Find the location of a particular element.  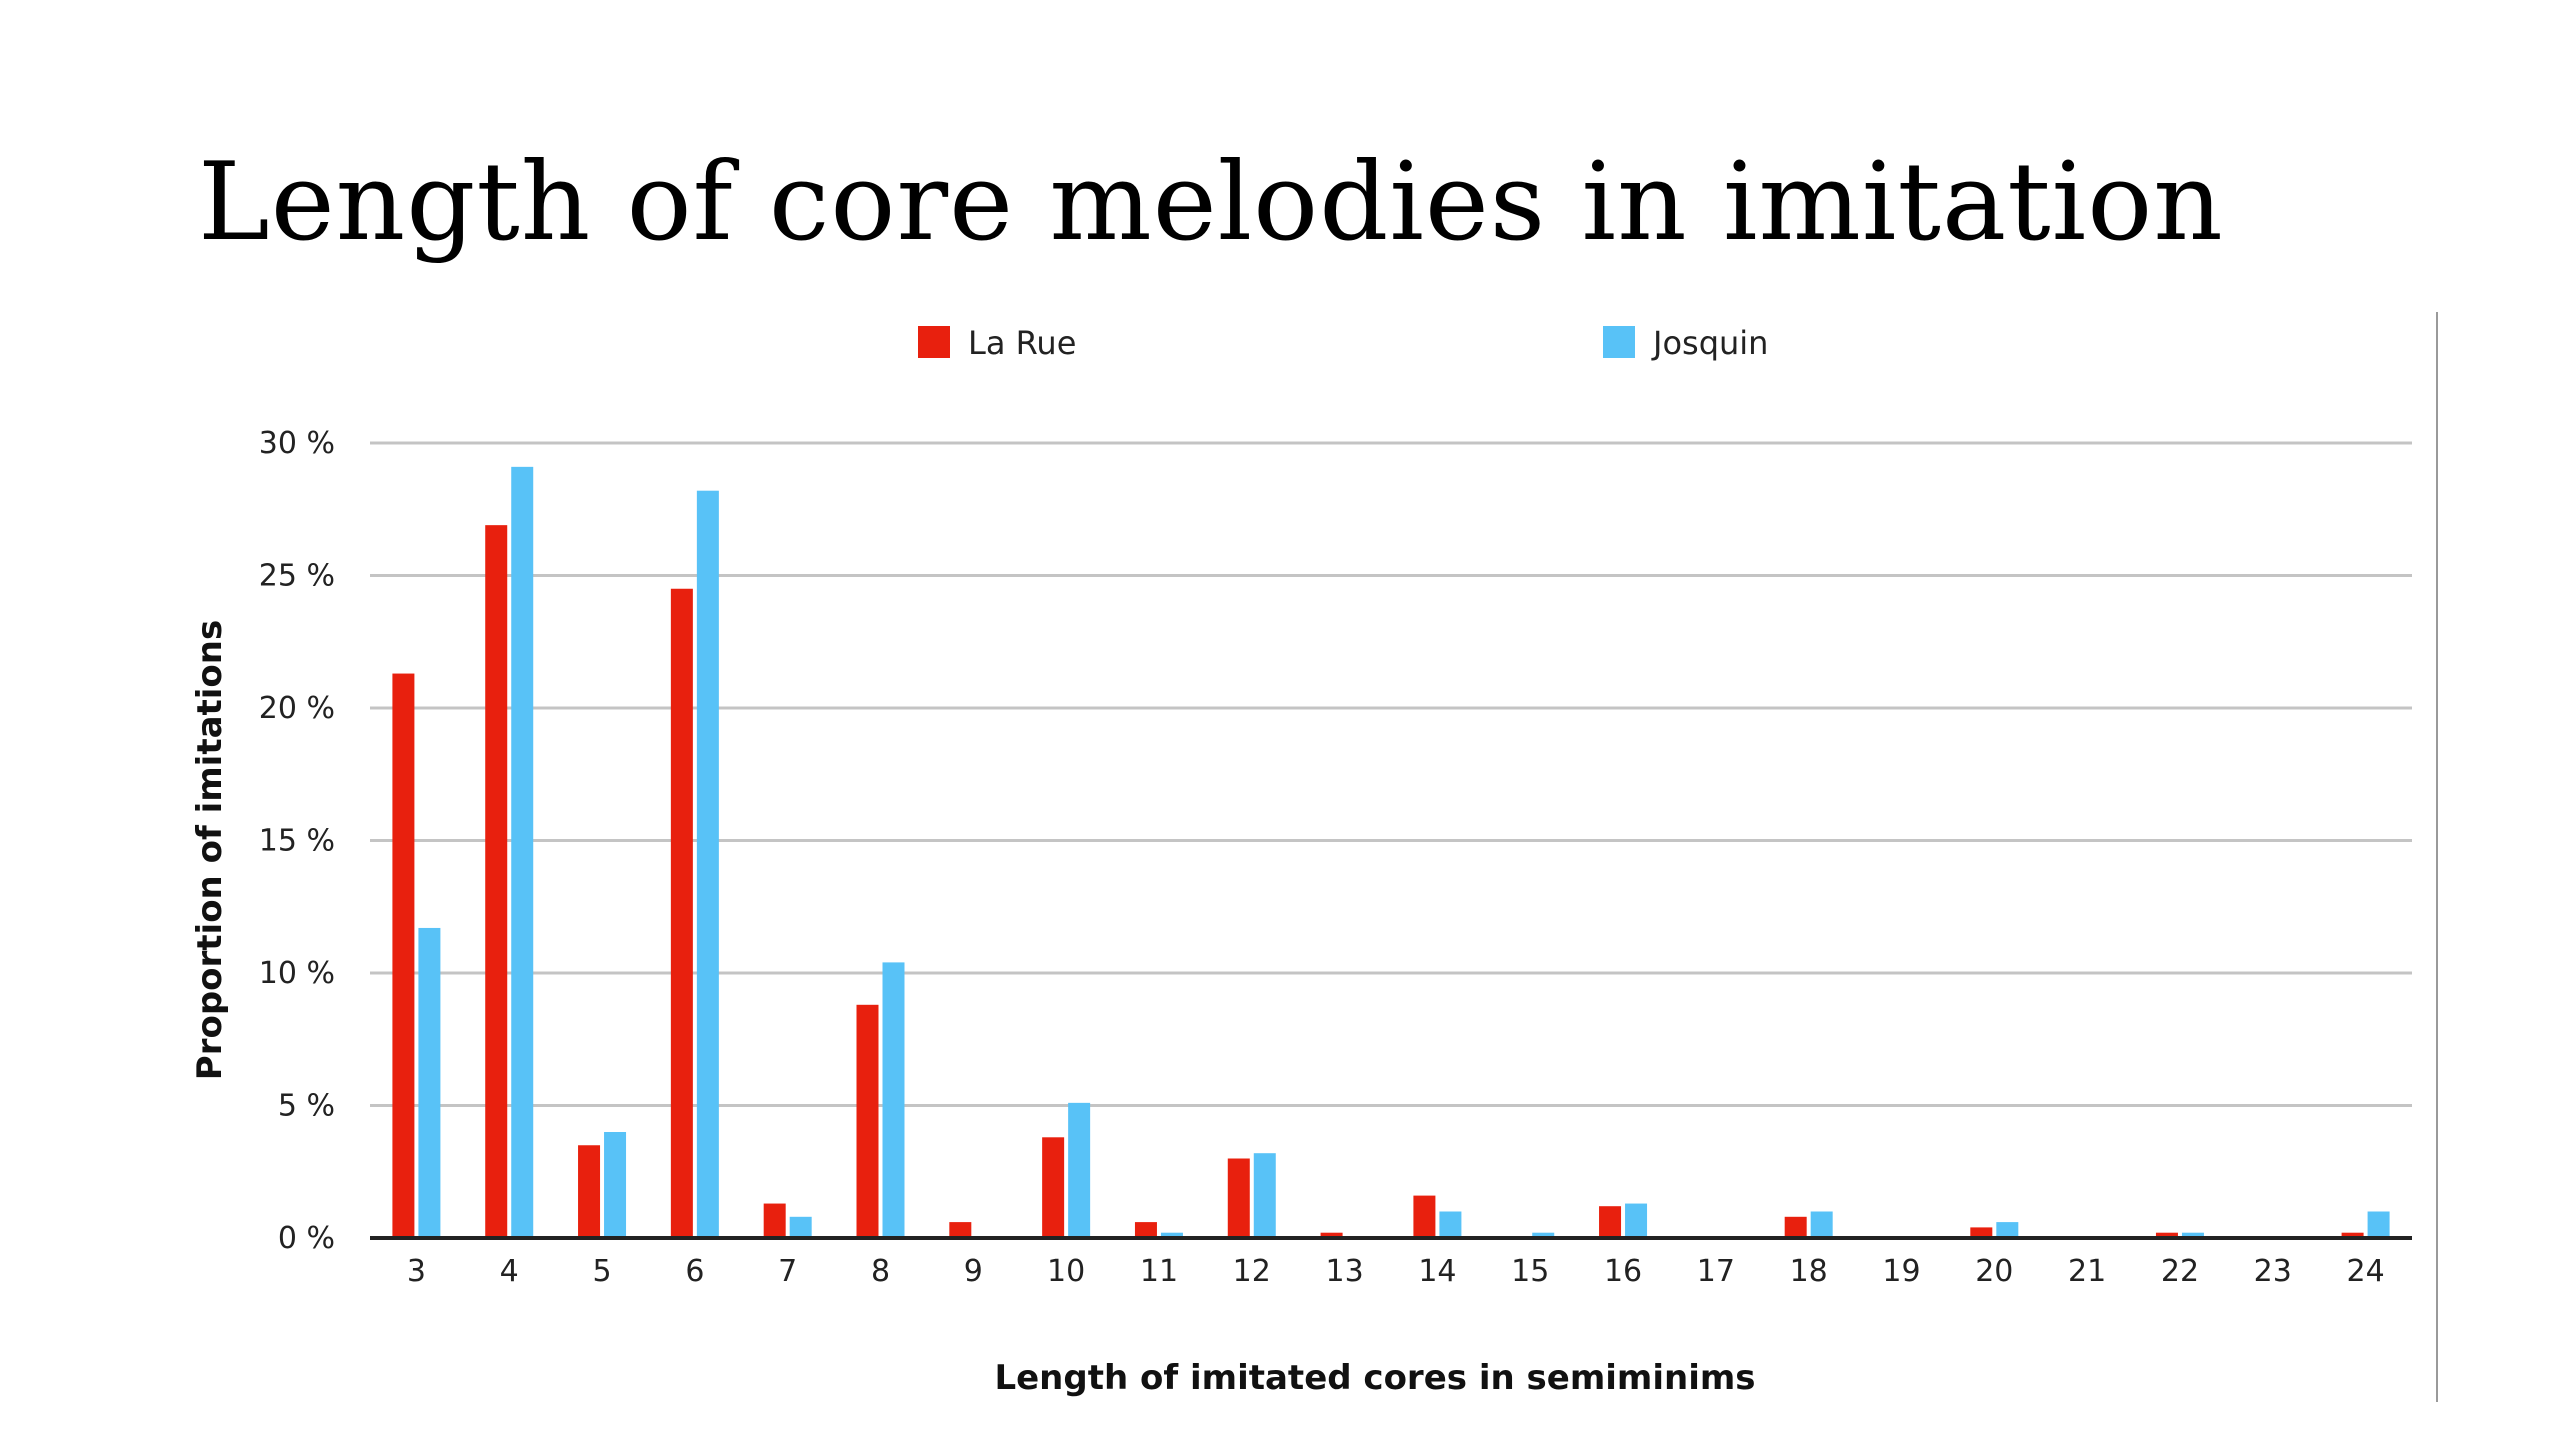

x-tick-label: 20 is located at coordinates (1994, 1271).